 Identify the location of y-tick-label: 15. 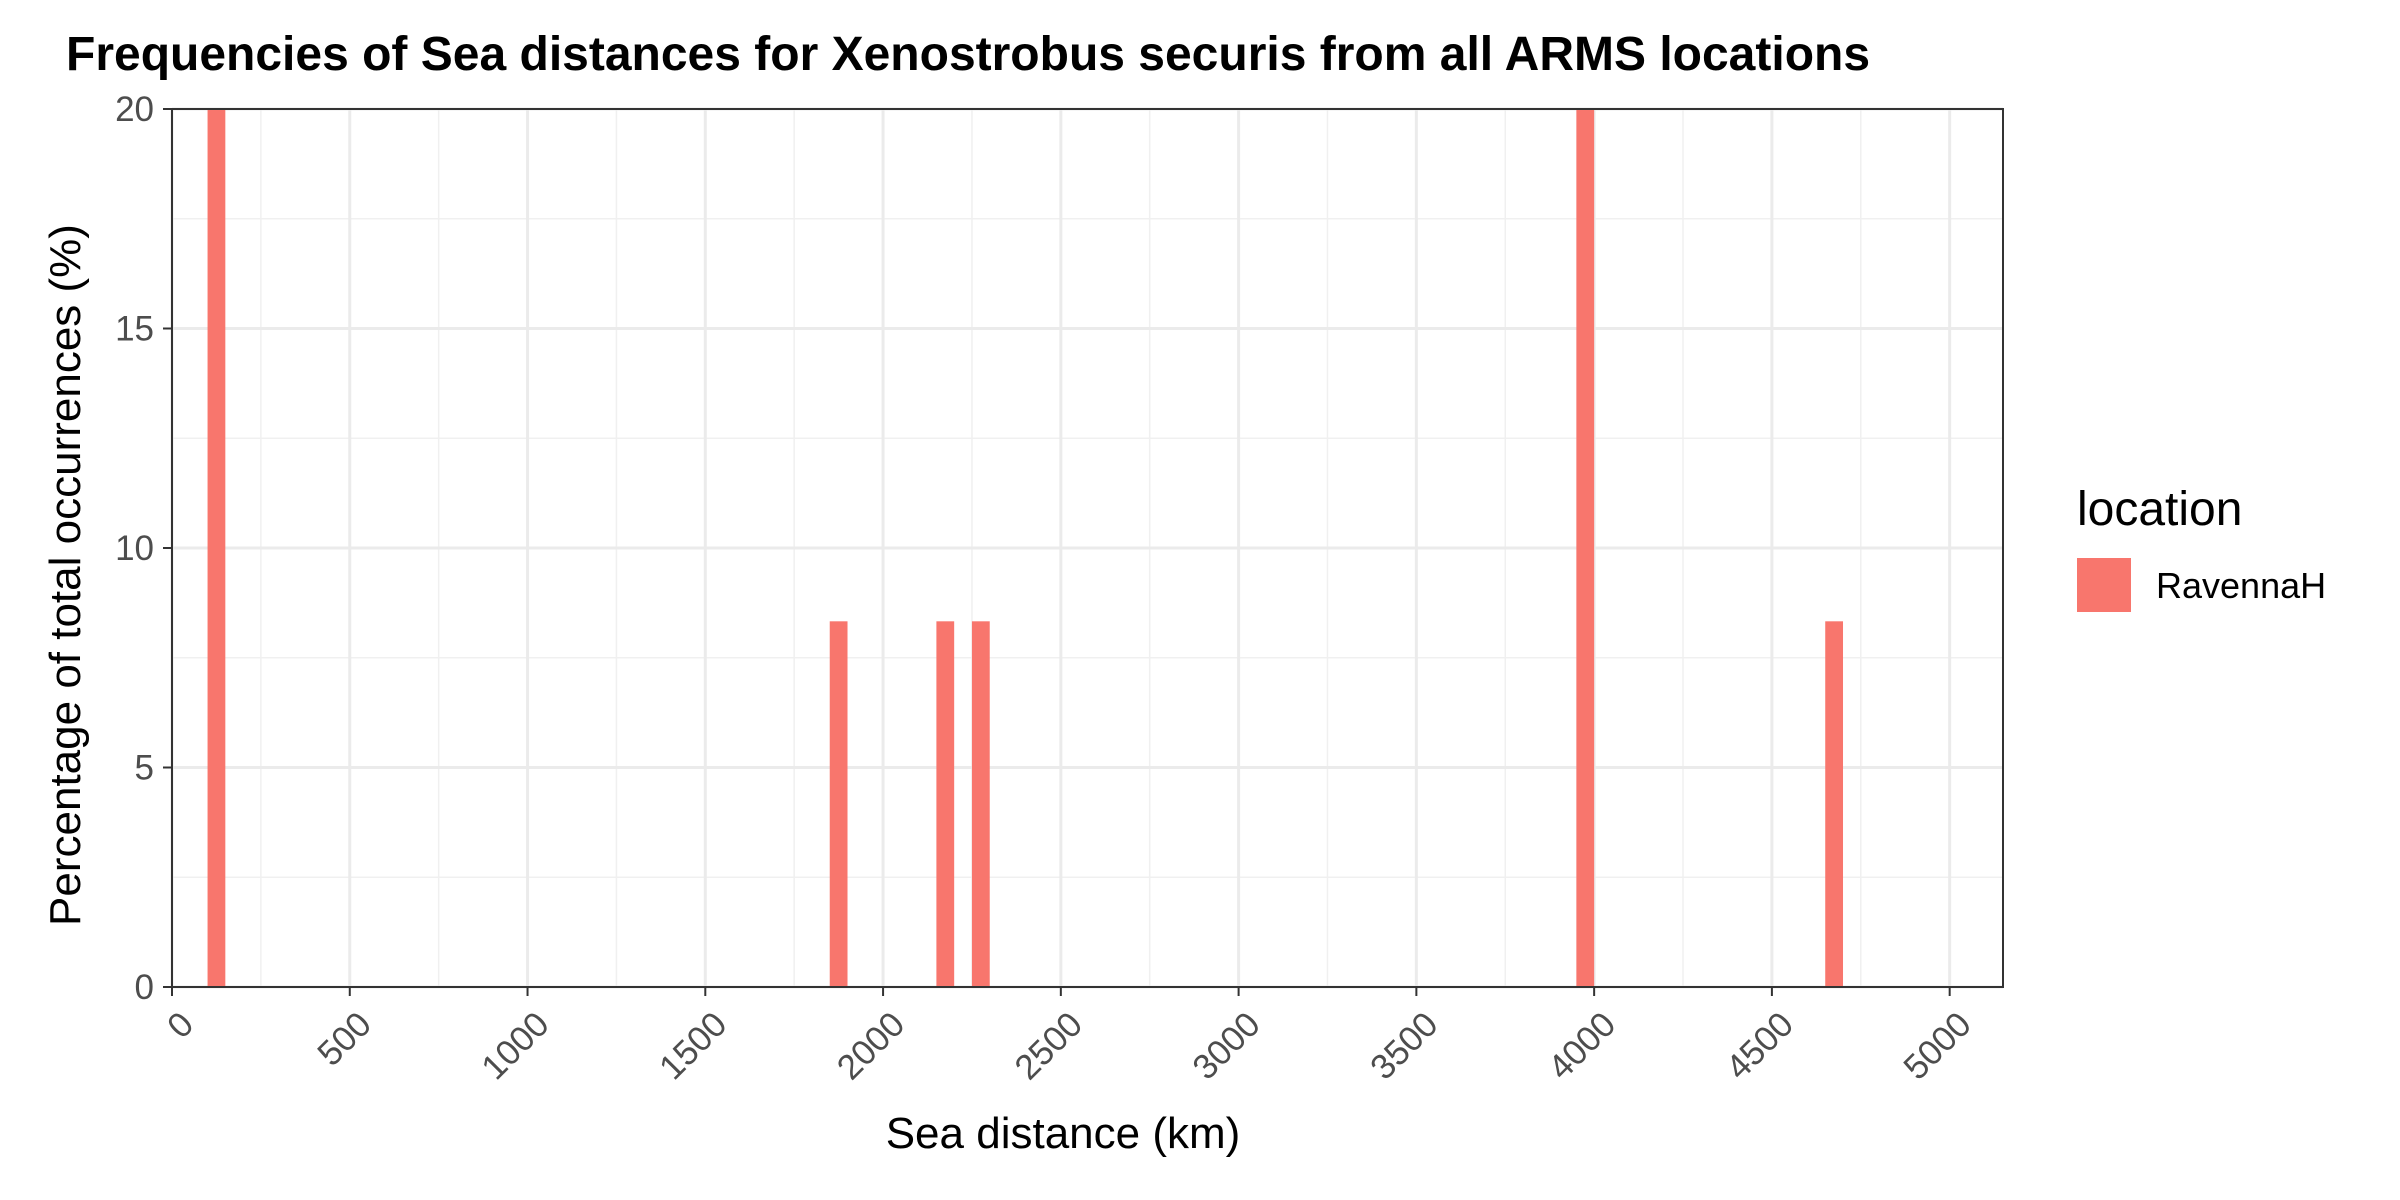
(134, 329).